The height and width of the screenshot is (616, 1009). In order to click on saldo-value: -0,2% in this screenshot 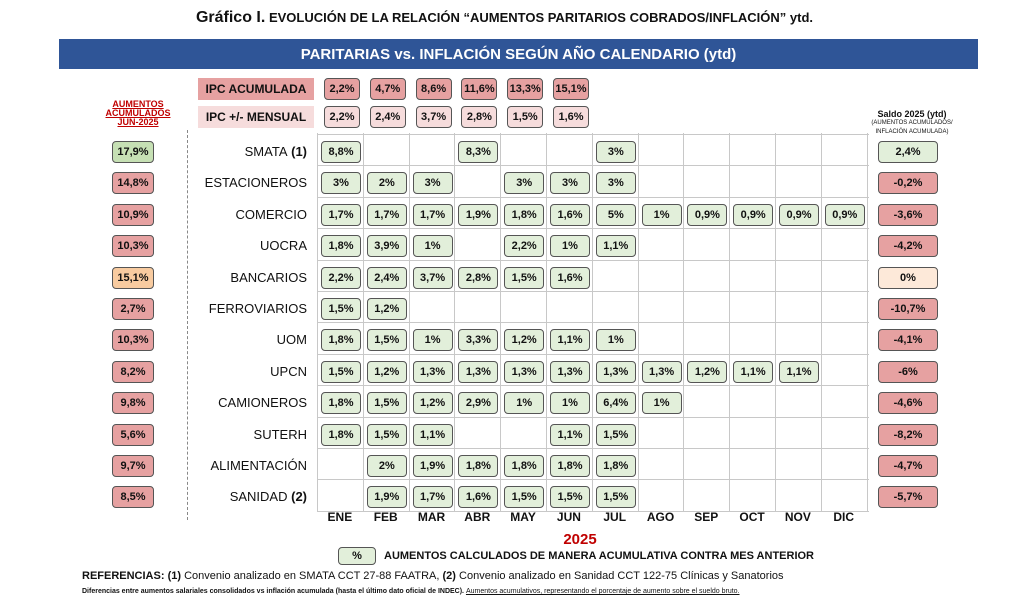, I will do `click(908, 183)`.